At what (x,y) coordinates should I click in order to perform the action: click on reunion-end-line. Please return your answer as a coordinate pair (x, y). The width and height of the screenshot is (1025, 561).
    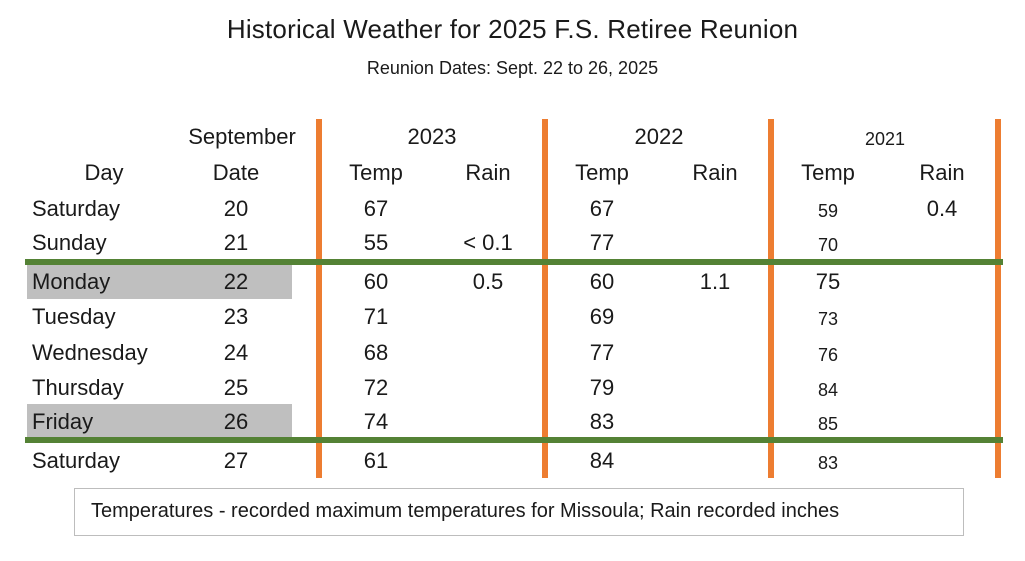
    Looking at the image, I should click on (514, 440).